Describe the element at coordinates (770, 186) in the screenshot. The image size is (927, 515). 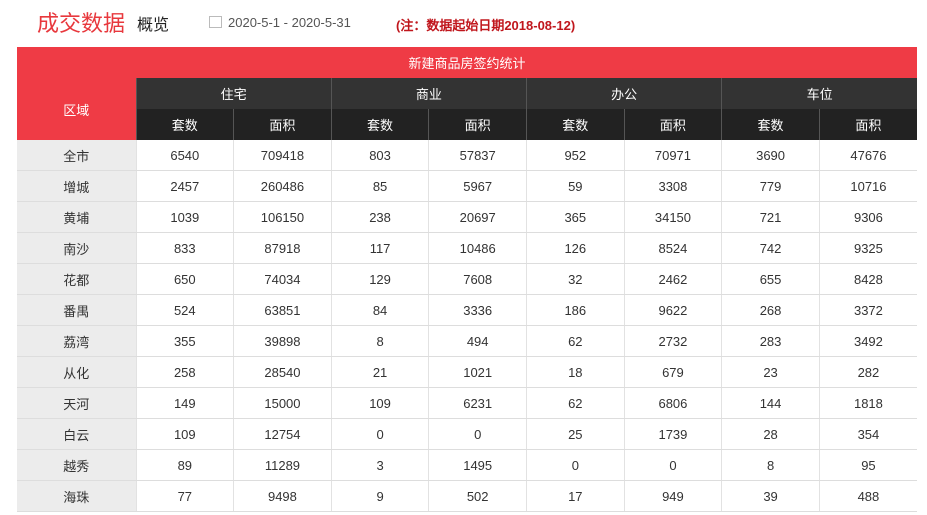
I see `value-cell: 779` at that location.